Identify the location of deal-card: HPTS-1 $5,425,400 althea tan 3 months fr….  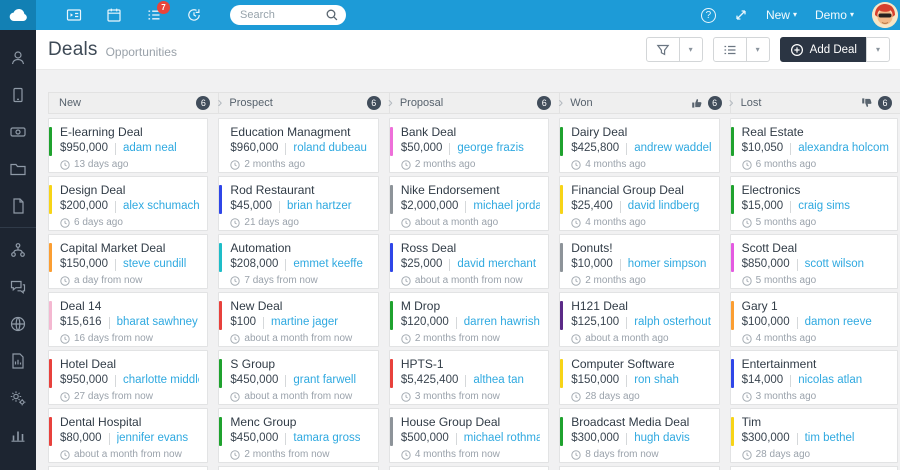
(469, 377).